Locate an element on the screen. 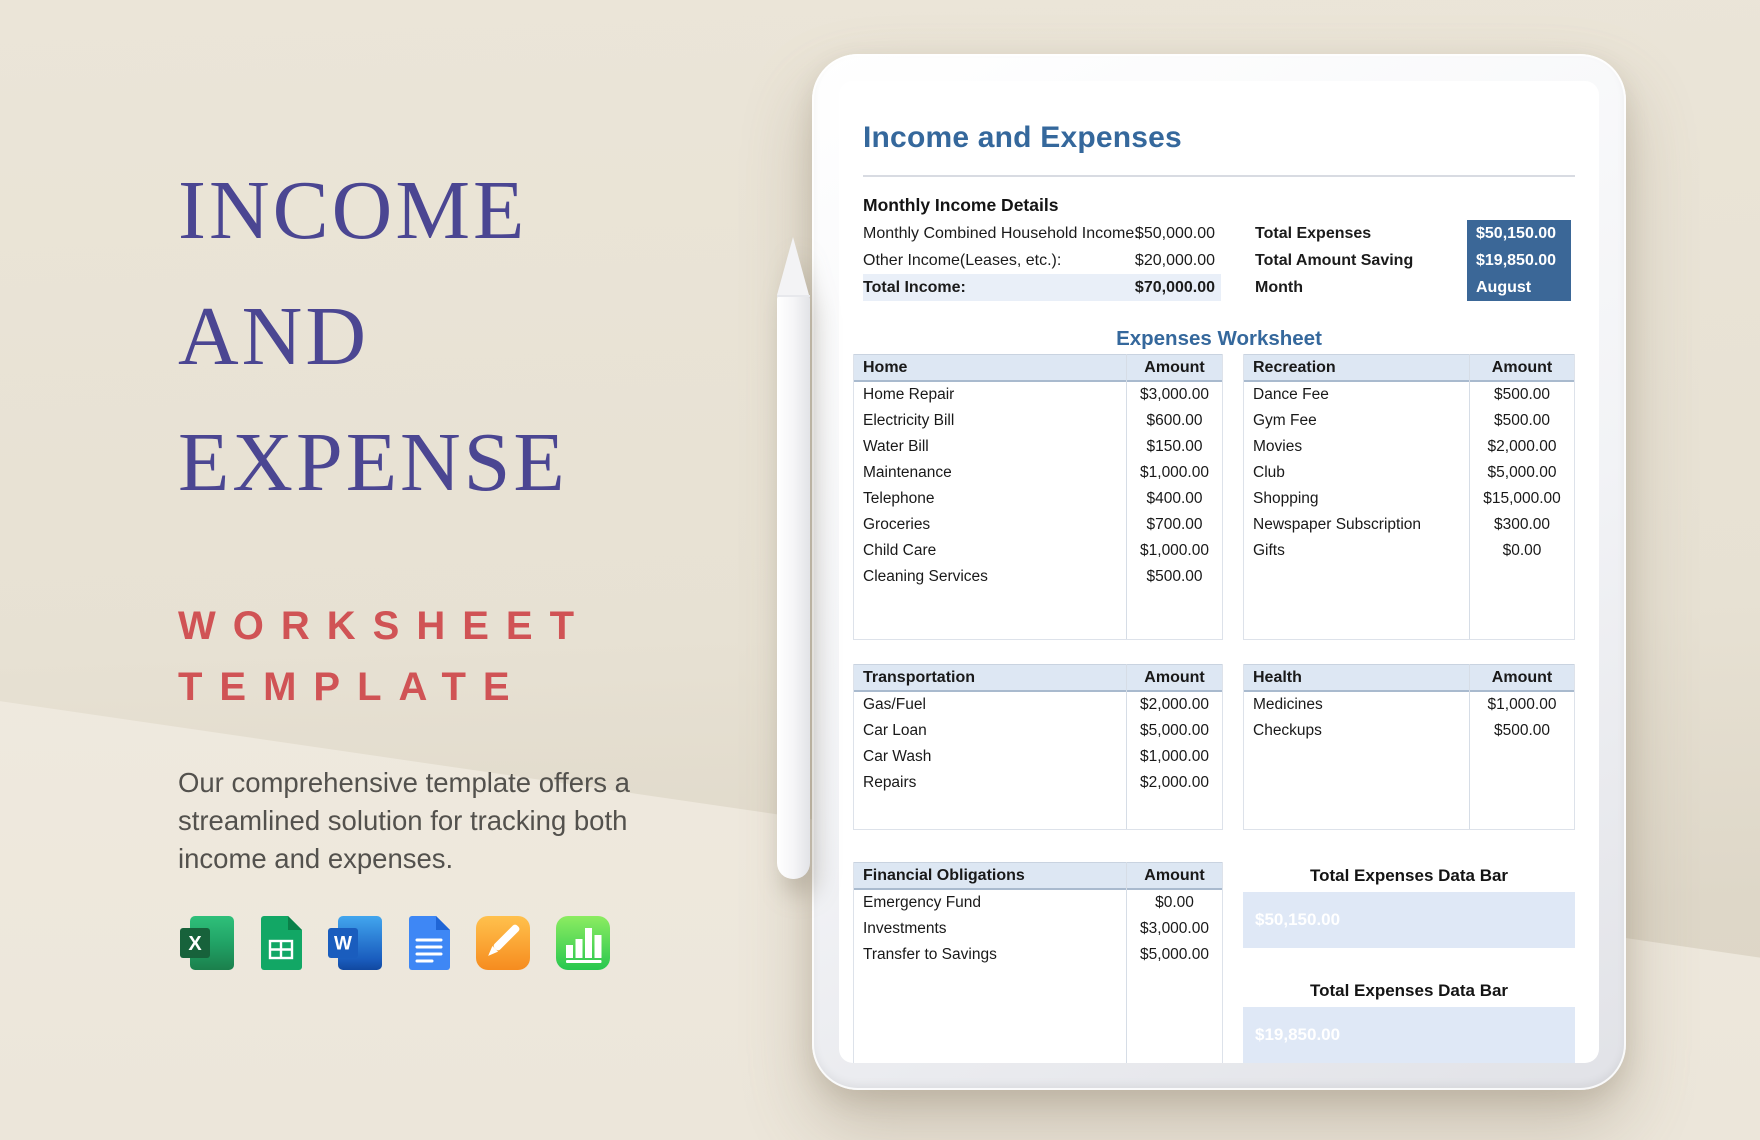  table-row: Car Loan $5,000.00 is located at coordinates (1038, 731).